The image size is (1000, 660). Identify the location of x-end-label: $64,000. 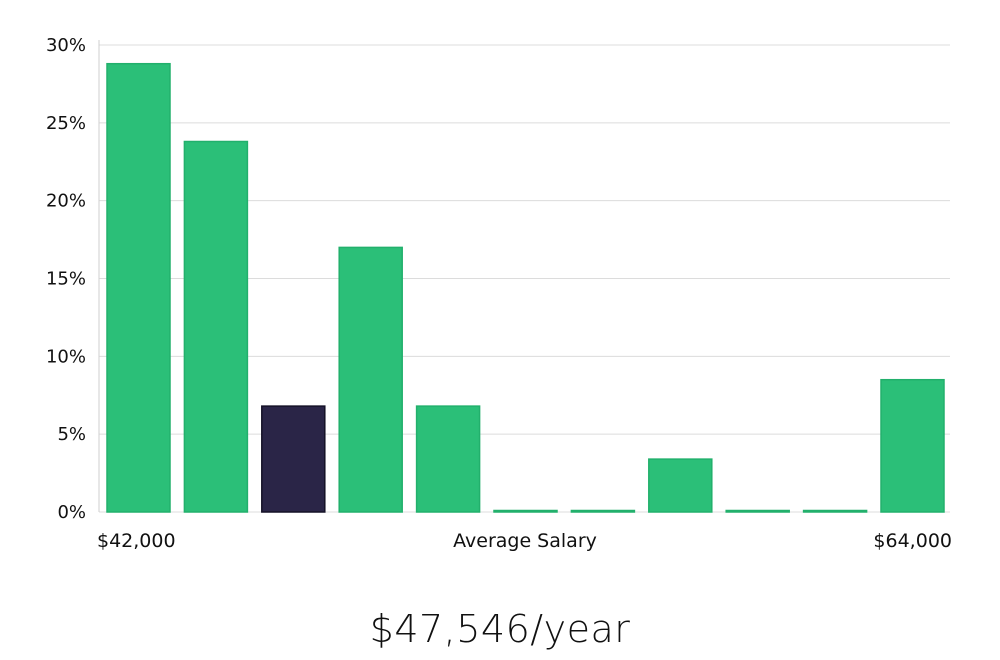
(912, 541).